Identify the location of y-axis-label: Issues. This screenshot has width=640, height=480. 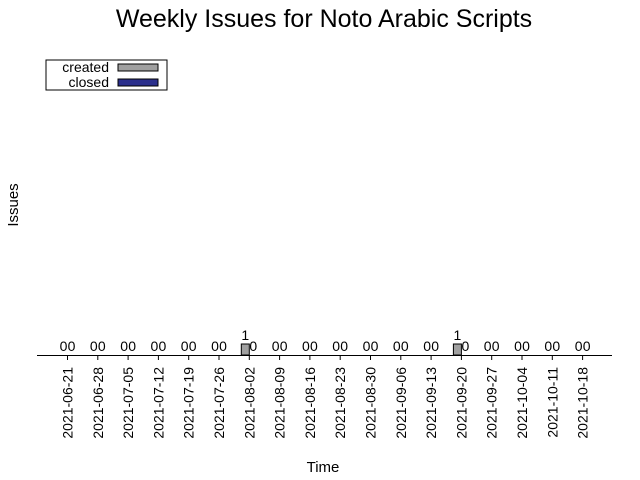
(13, 204).